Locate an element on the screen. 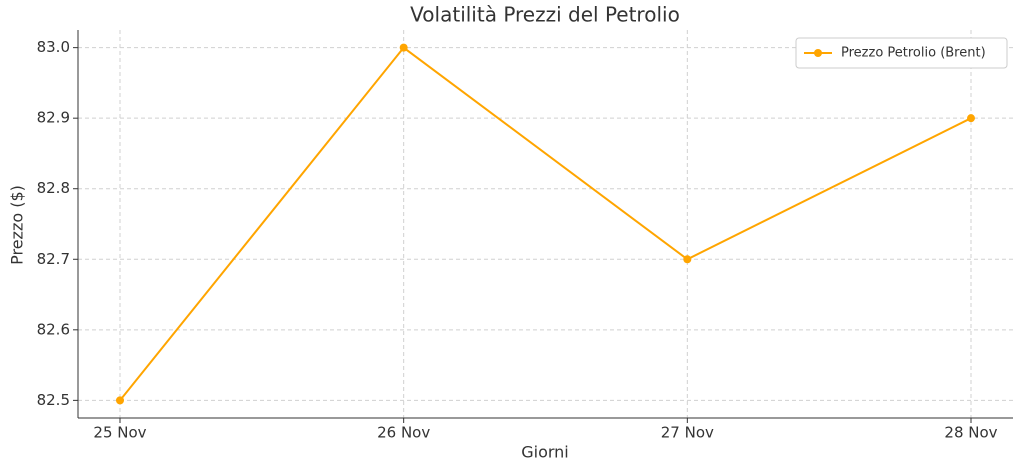 This screenshot has height=463, width=1024. y-tick-label: 83.0 is located at coordinates (53, 47).